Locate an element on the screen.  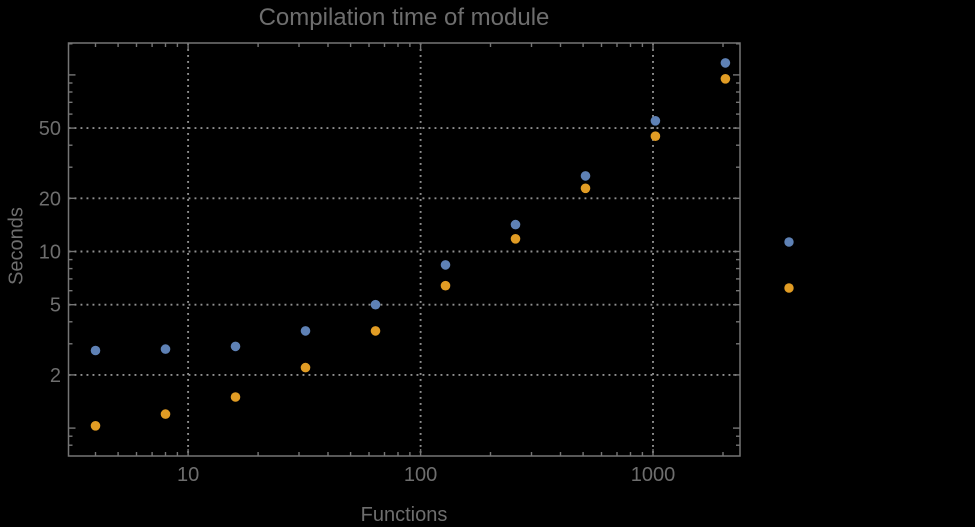
y-tick-label-50: 50 is located at coordinates (50, 129).